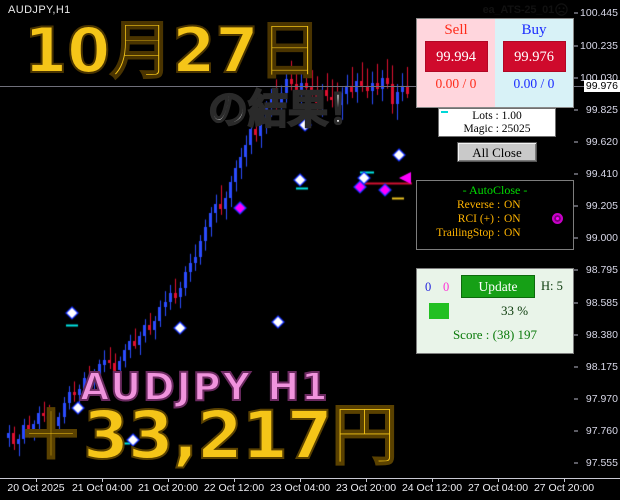 The width and height of the screenshot is (620, 500). I want to click on lots-marker-icon, so click(444, 112).